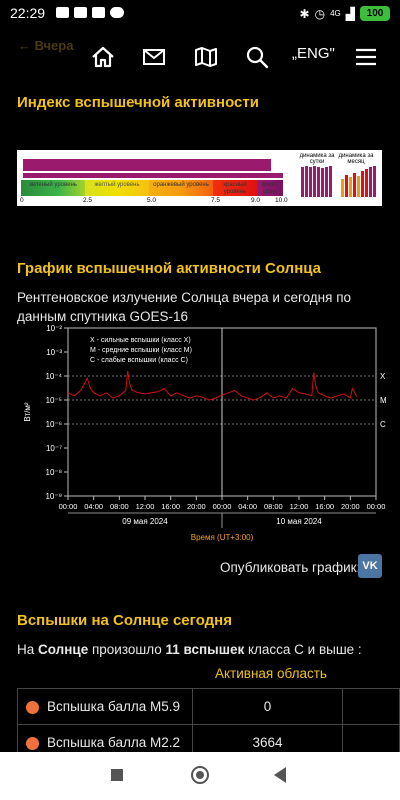  Describe the element at coordinates (270, 188) in the screenshot. I see `scale-level-4: фиол. уров.` at that location.